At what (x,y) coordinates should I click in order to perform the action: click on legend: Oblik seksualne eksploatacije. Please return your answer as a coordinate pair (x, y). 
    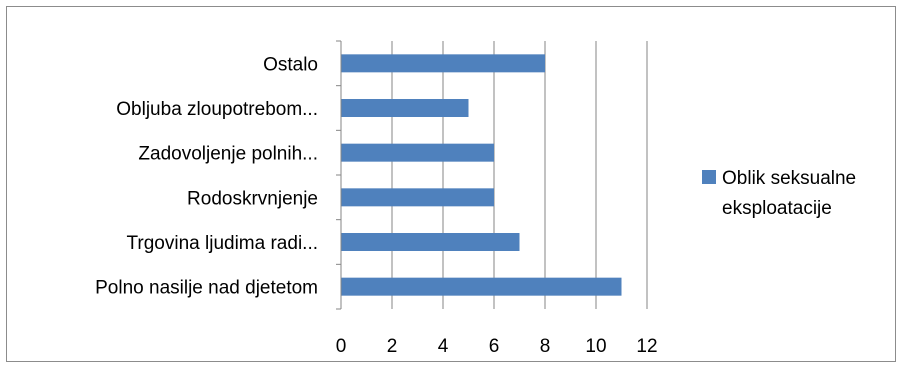
    Looking at the image, I should click on (781, 193).